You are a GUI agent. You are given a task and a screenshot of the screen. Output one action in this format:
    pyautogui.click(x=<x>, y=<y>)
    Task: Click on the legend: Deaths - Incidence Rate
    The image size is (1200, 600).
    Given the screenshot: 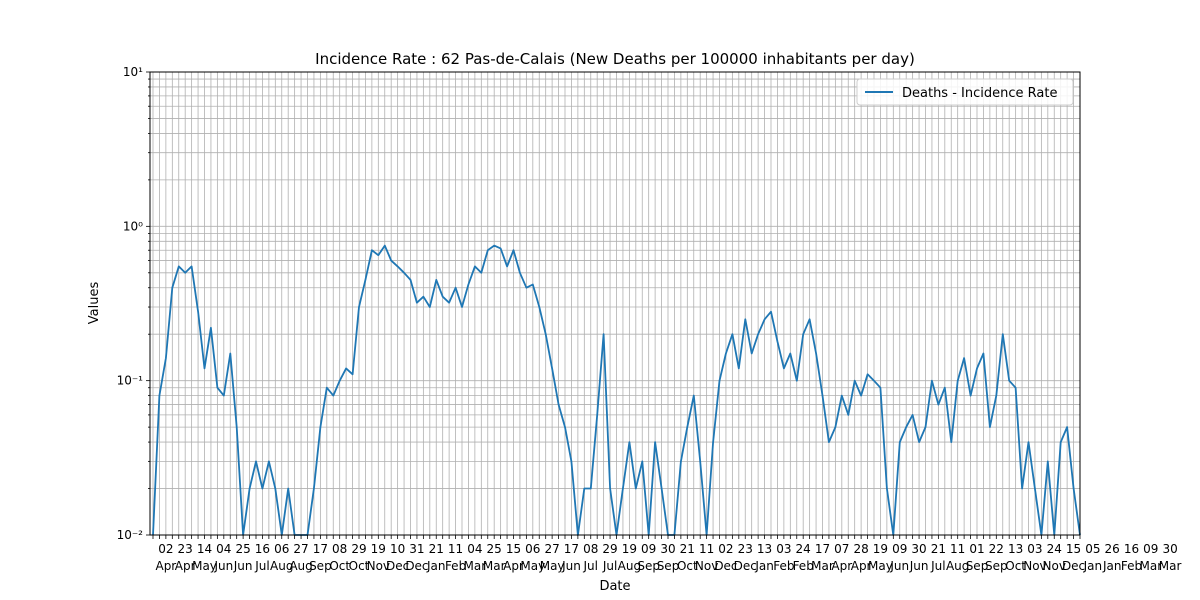 What is the action you would take?
    pyautogui.click(x=965, y=92)
    